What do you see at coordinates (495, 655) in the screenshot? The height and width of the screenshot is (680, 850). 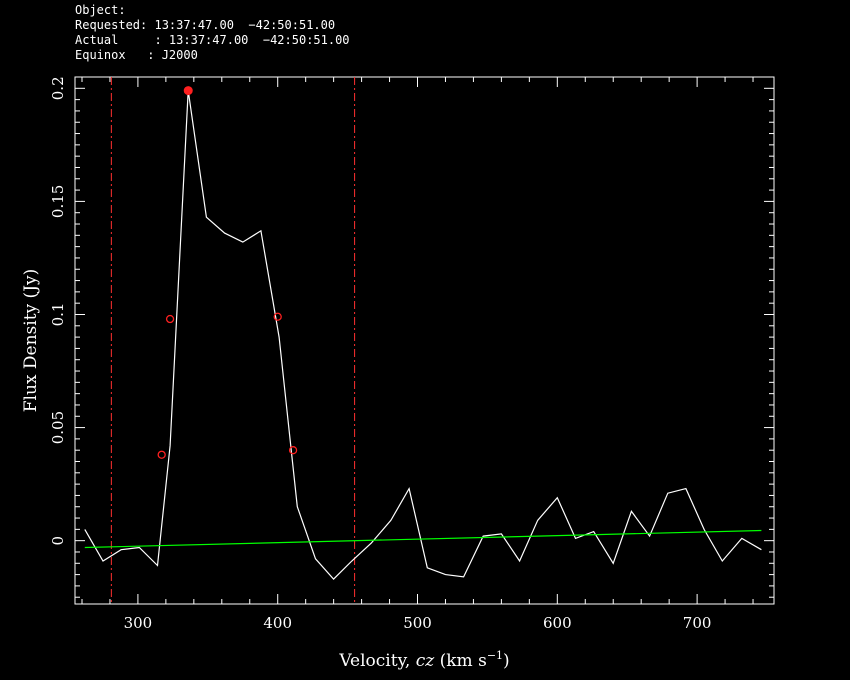 I see `x-axis-title-exponent: −1` at bounding box center [495, 655].